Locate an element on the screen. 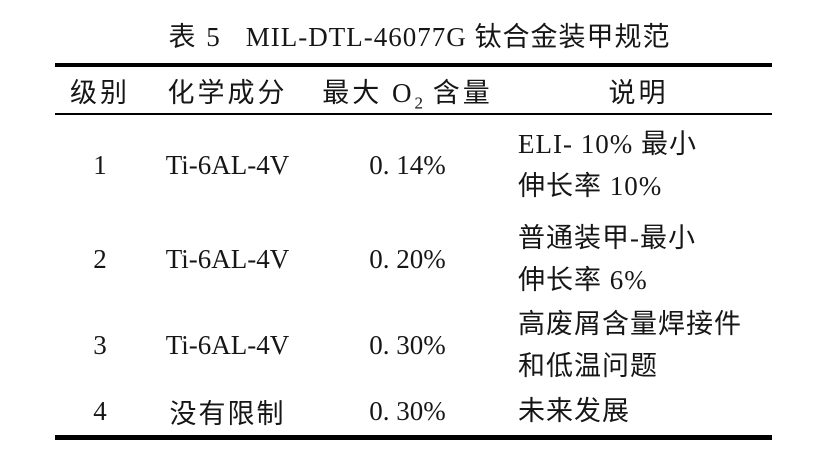 The height and width of the screenshot is (453, 839). table-row-grade-4: 4 没有限制 0. 30% 未来发展 is located at coordinates (413, 411).